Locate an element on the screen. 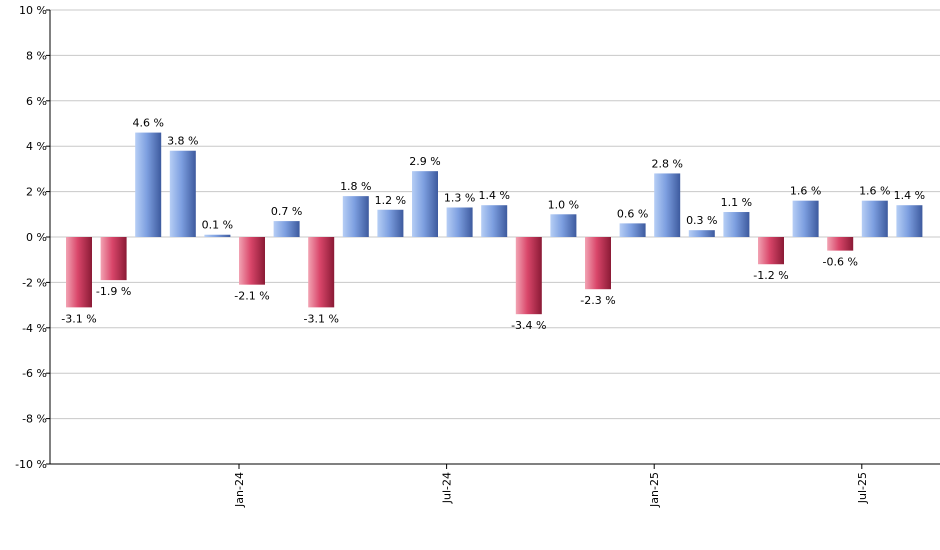 This screenshot has width=940, height=550. y-tick-label: -4 % is located at coordinates (34, 328).